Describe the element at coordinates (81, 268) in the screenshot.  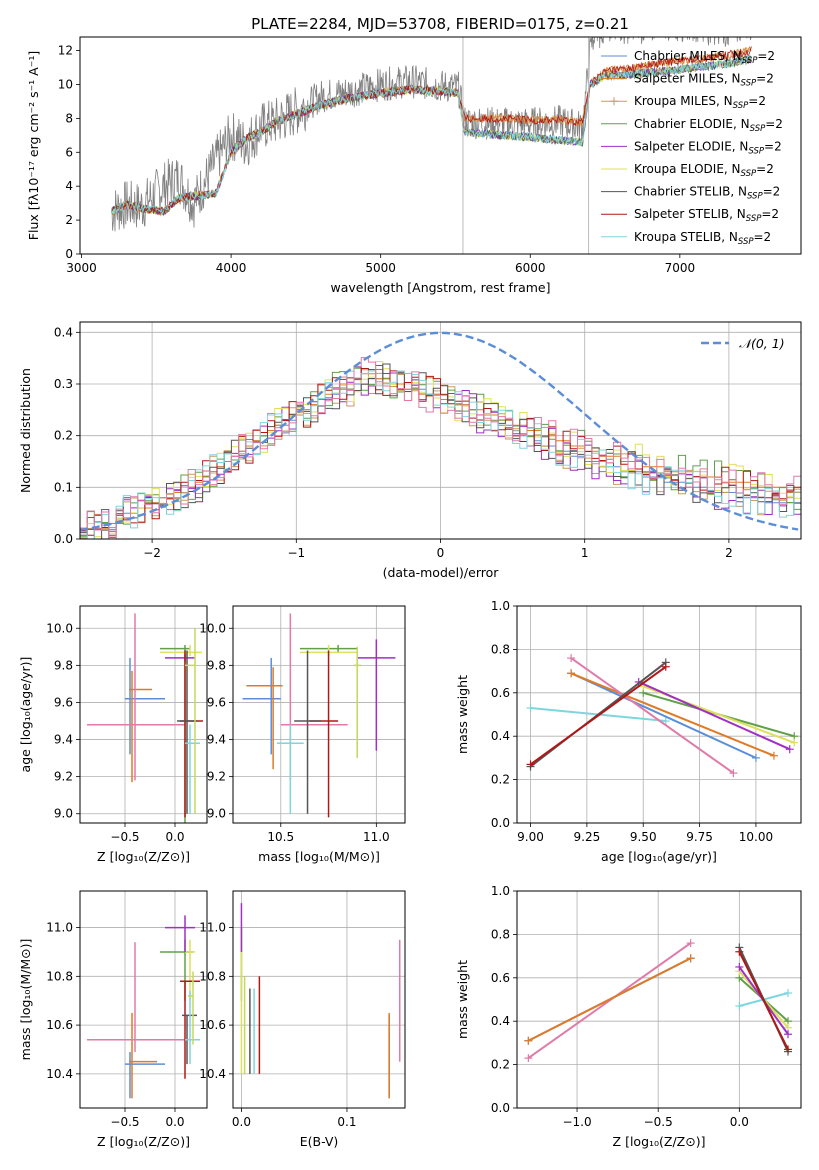
I see `x-tick-label: 3000` at that location.